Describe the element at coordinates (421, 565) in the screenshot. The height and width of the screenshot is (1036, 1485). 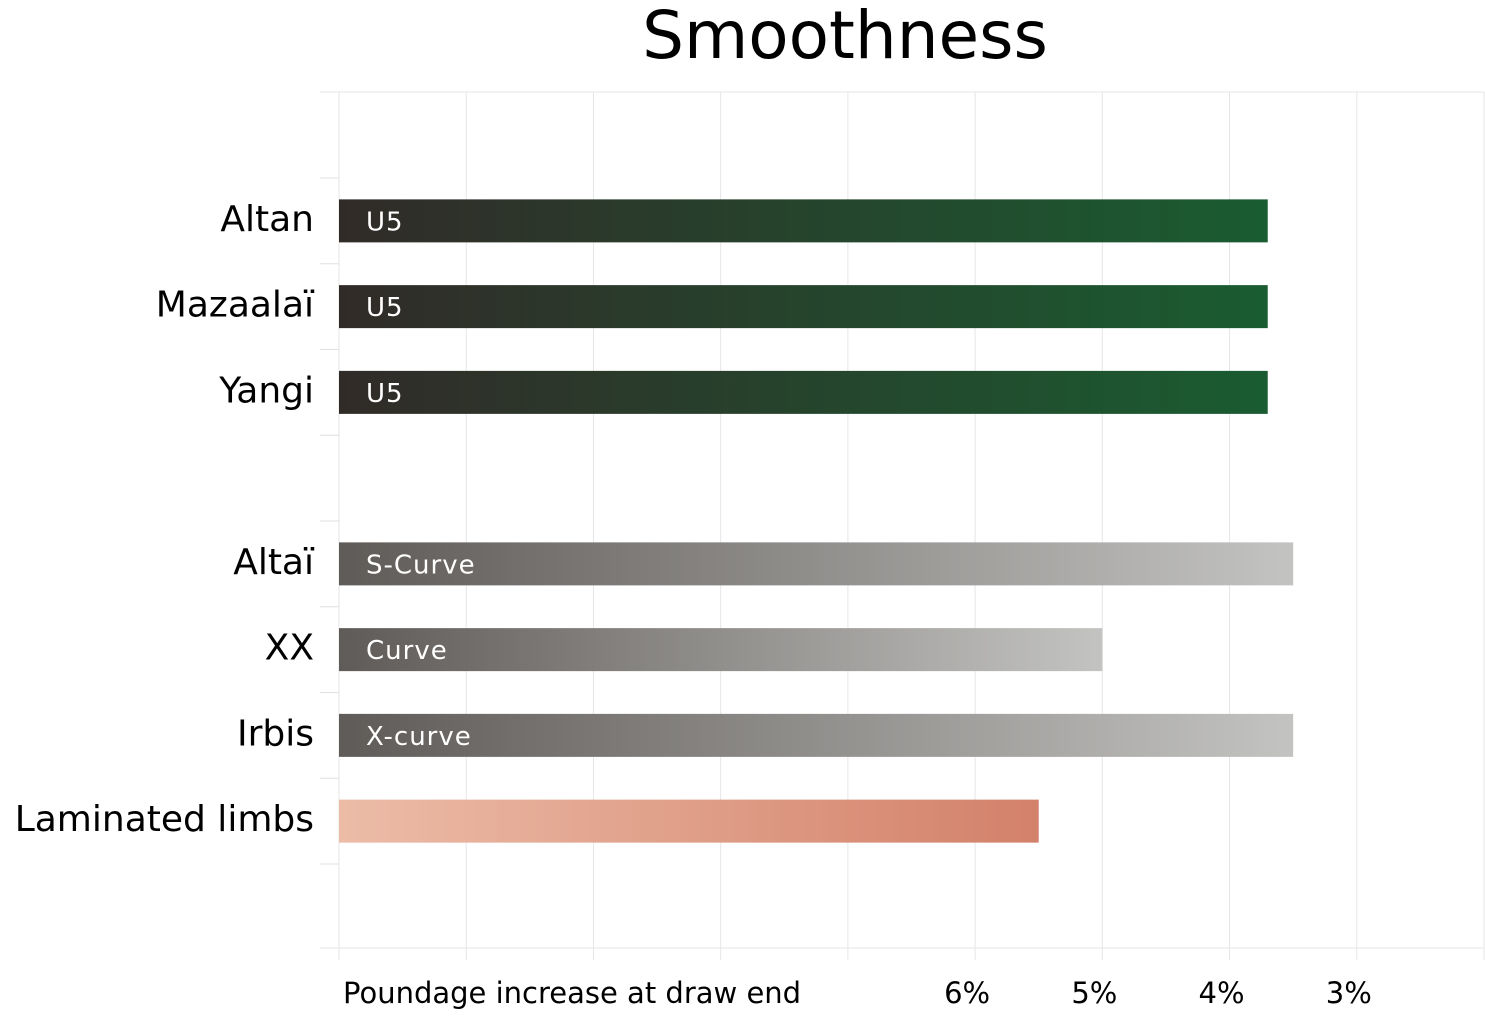
I see `bar-label: S-Curve` at that location.